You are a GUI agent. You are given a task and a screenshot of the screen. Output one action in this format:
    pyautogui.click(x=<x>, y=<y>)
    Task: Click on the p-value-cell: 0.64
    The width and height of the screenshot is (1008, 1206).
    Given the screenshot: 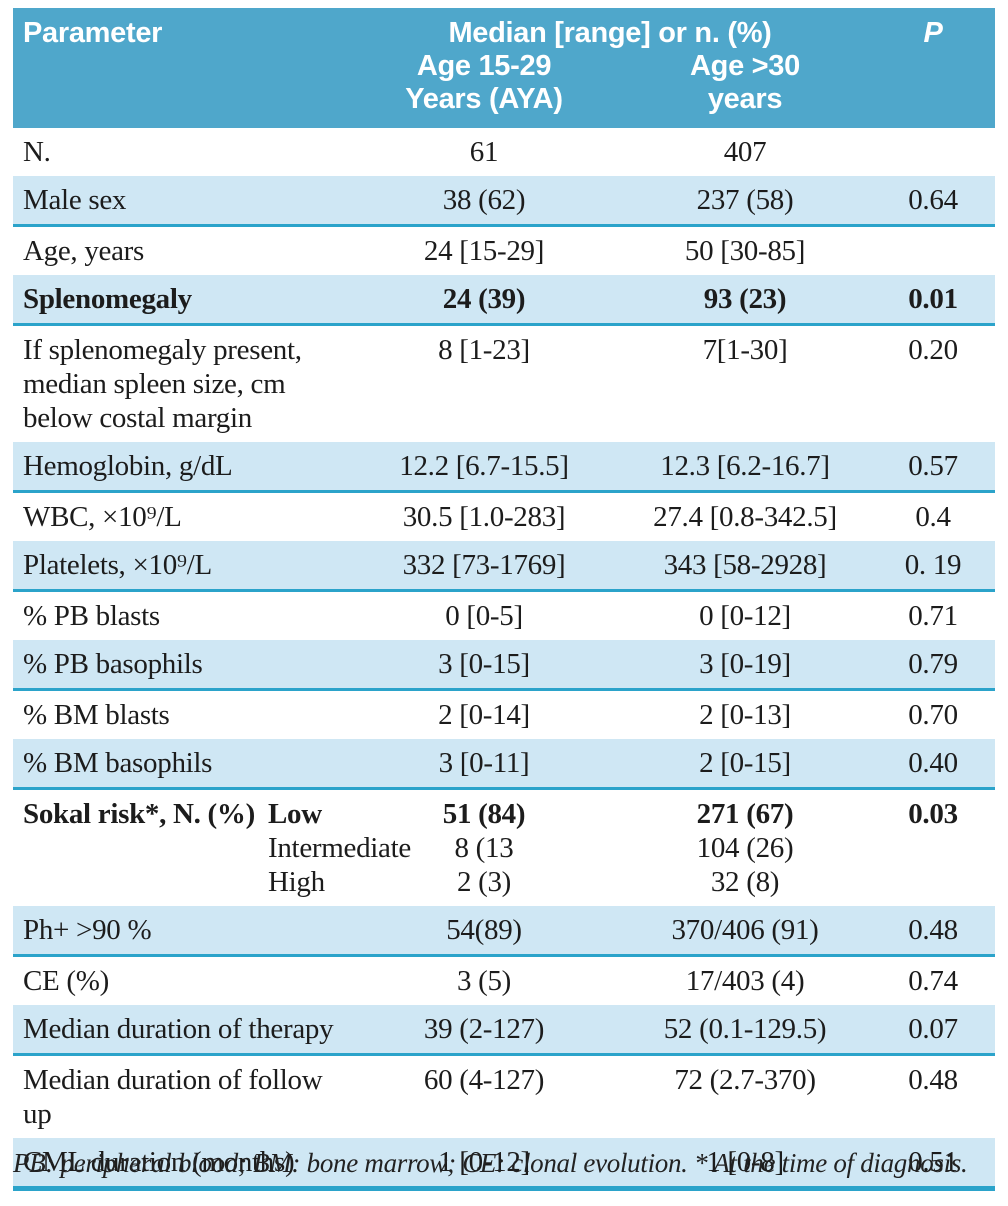 What is the action you would take?
    pyautogui.click(x=933, y=200)
    